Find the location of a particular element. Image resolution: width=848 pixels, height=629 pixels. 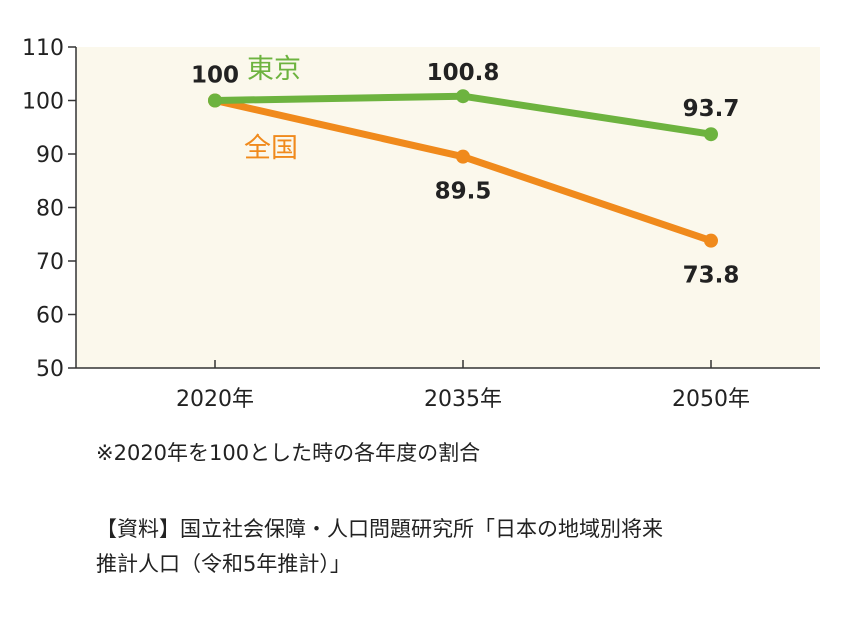

source-line-1: 【資料】国立社会保障・人口問題研究所「日本の地域別将来 is located at coordinates (379, 529).